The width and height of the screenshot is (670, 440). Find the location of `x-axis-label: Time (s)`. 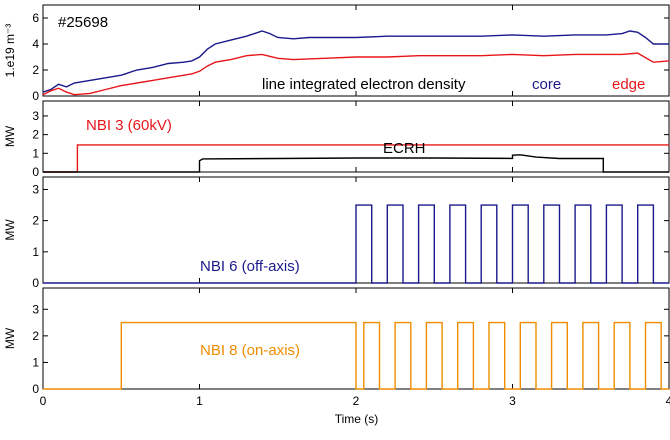

x-axis-label: Time (s) is located at coordinates (357, 419).